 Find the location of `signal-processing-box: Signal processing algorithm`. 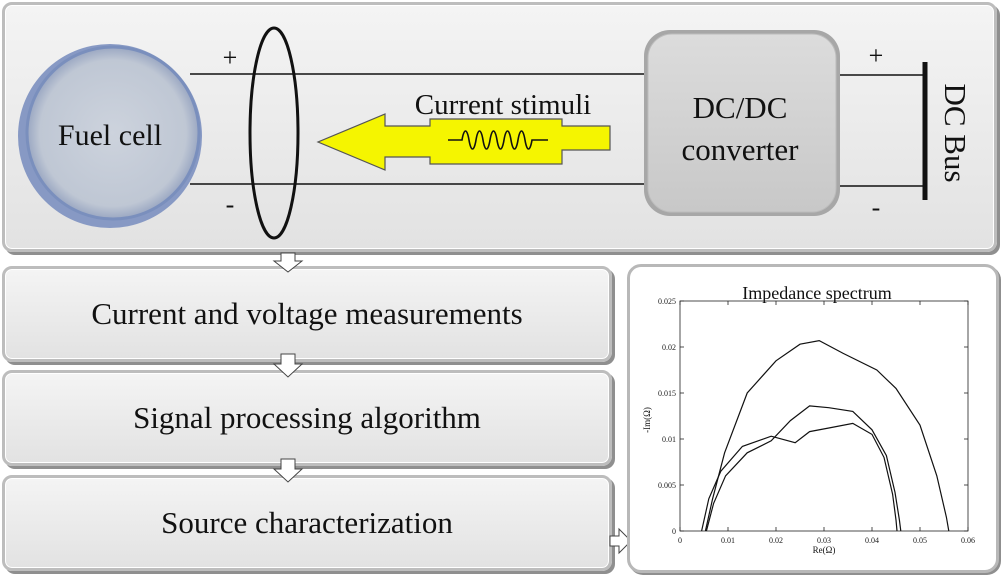

signal-processing-box: Signal processing algorithm is located at coordinates (307, 418).